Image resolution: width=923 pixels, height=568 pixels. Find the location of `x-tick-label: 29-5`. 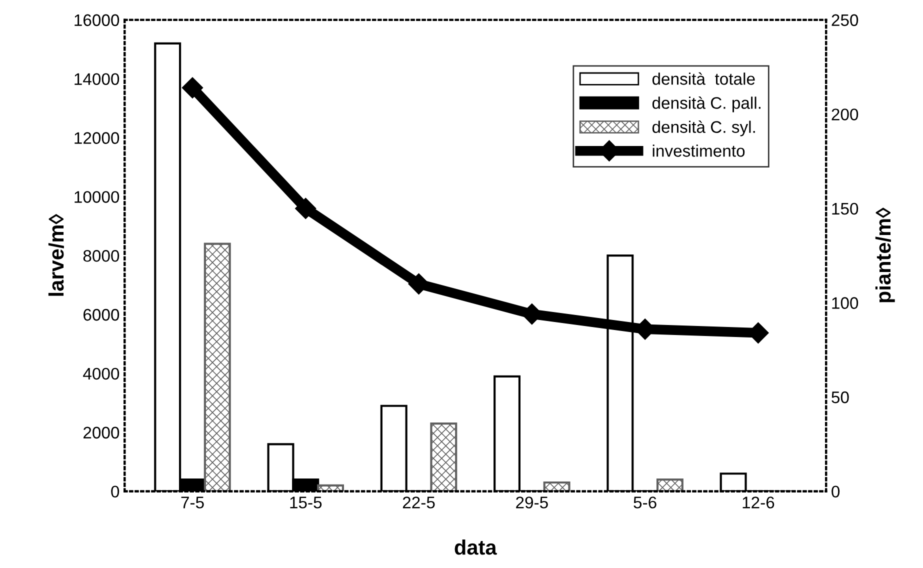

x-tick-label: 29-5 is located at coordinates (532, 502).